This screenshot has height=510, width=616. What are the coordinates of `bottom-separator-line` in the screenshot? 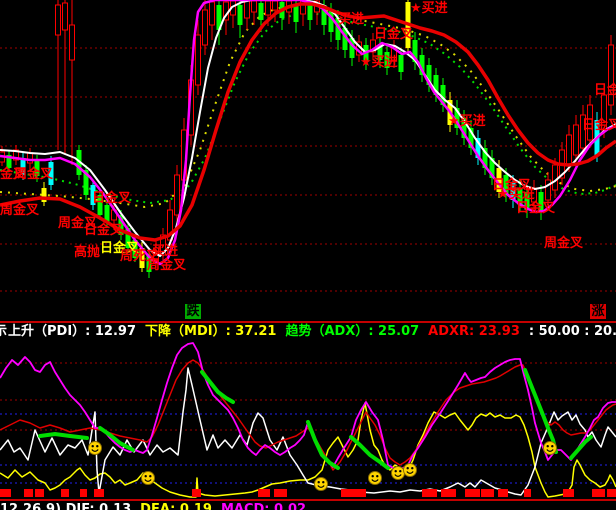 It's located at (308, 500).